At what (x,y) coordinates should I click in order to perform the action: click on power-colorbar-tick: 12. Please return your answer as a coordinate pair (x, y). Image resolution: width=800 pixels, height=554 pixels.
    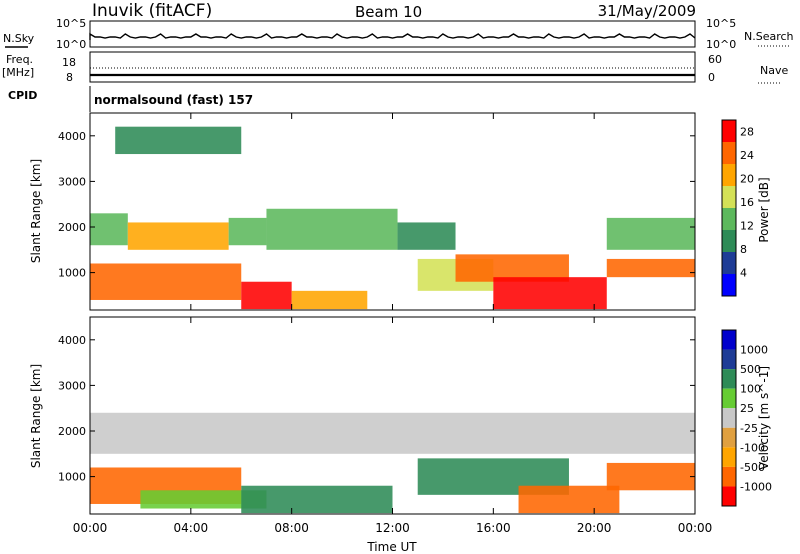
    Looking at the image, I should click on (747, 226).